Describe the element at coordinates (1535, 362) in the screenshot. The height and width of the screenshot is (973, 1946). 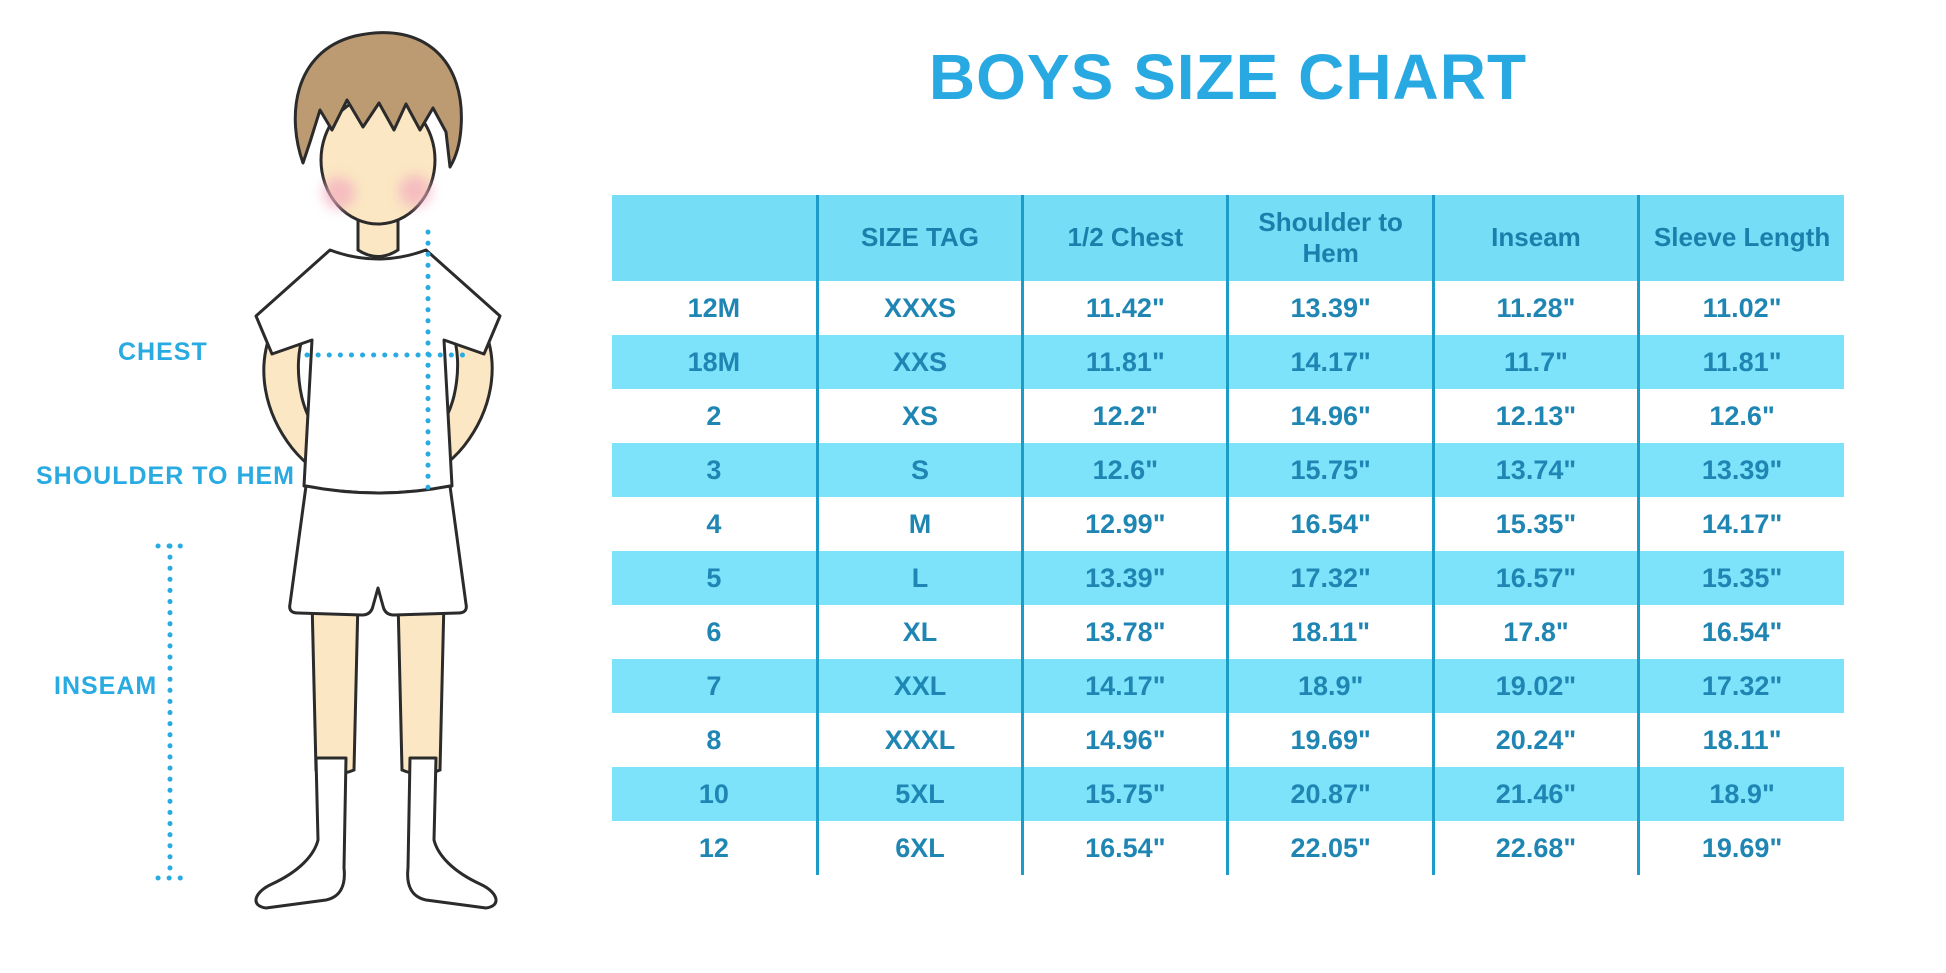
I see `measurement-cell: 11.7"` at that location.